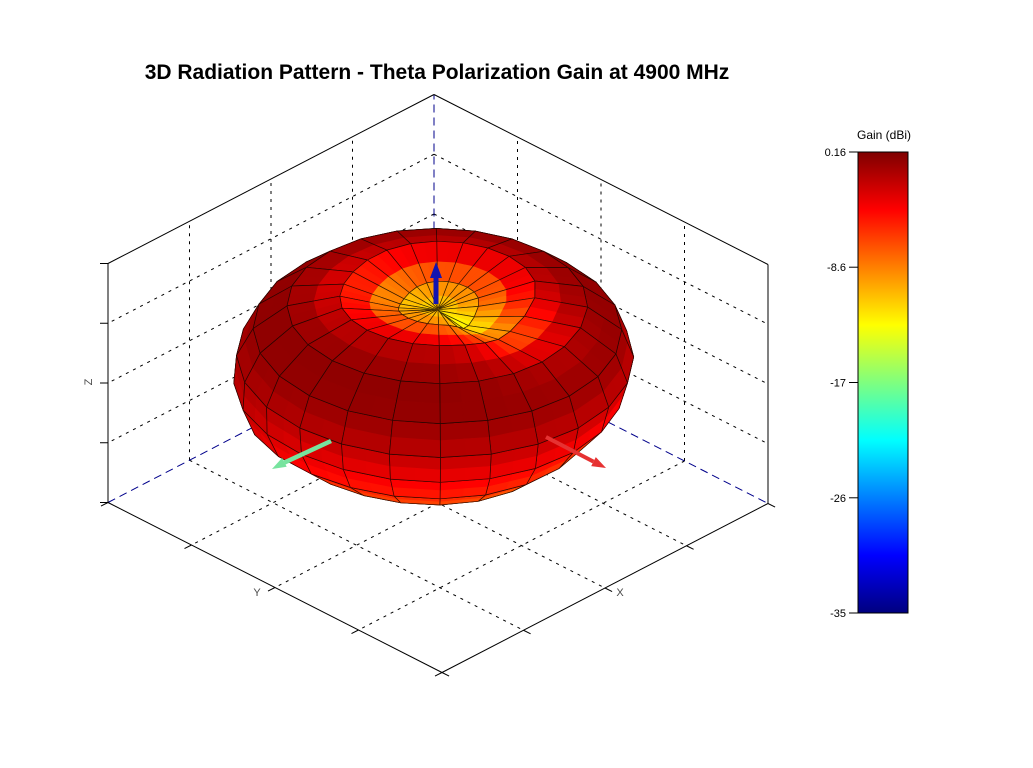  What do you see at coordinates (620, 593) in the screenshot?
I see `x-axis-label: X` at bounding box center [620, 593].